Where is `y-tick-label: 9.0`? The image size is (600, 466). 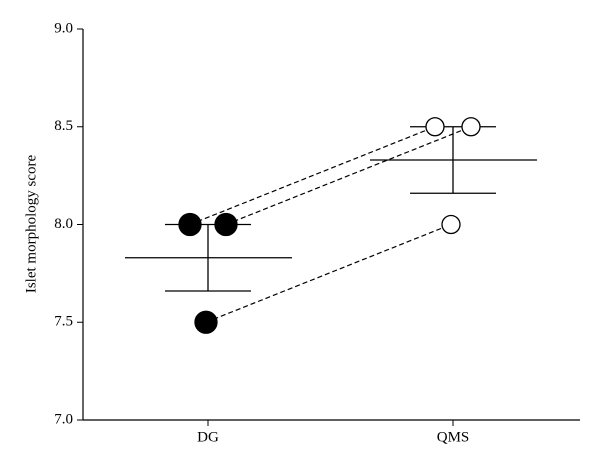
y-tick-label: 9.0 is located at coordinates (63, 28).